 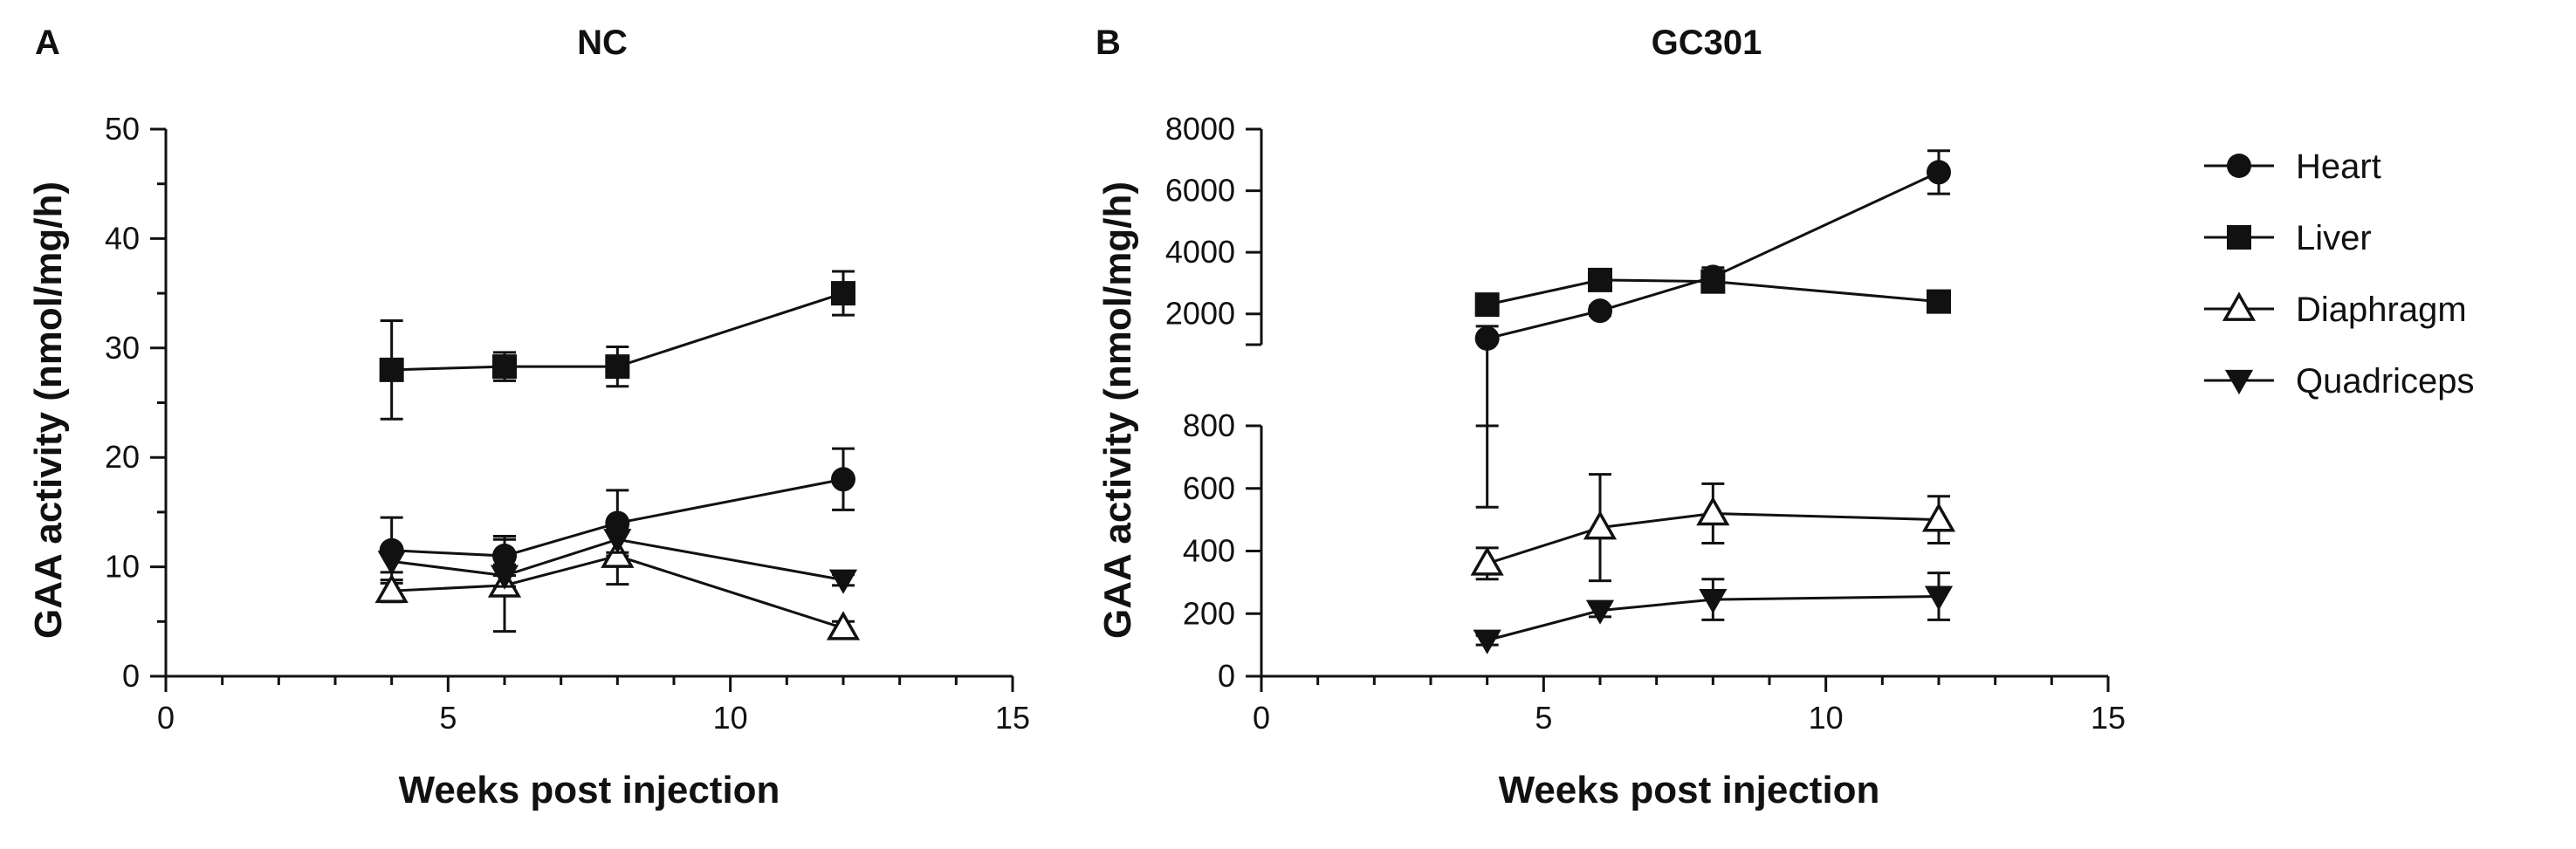 What do you see at coordinates (2382, 310) in the screenshot?
I see `legend-label: Diaphragm` at bounding box center [2382, 310].